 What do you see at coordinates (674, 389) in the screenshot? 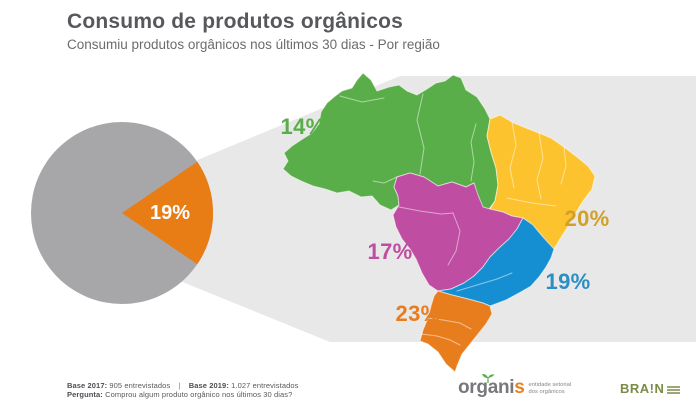
I see `brain-fineprint` at bounding box center [674, 389].